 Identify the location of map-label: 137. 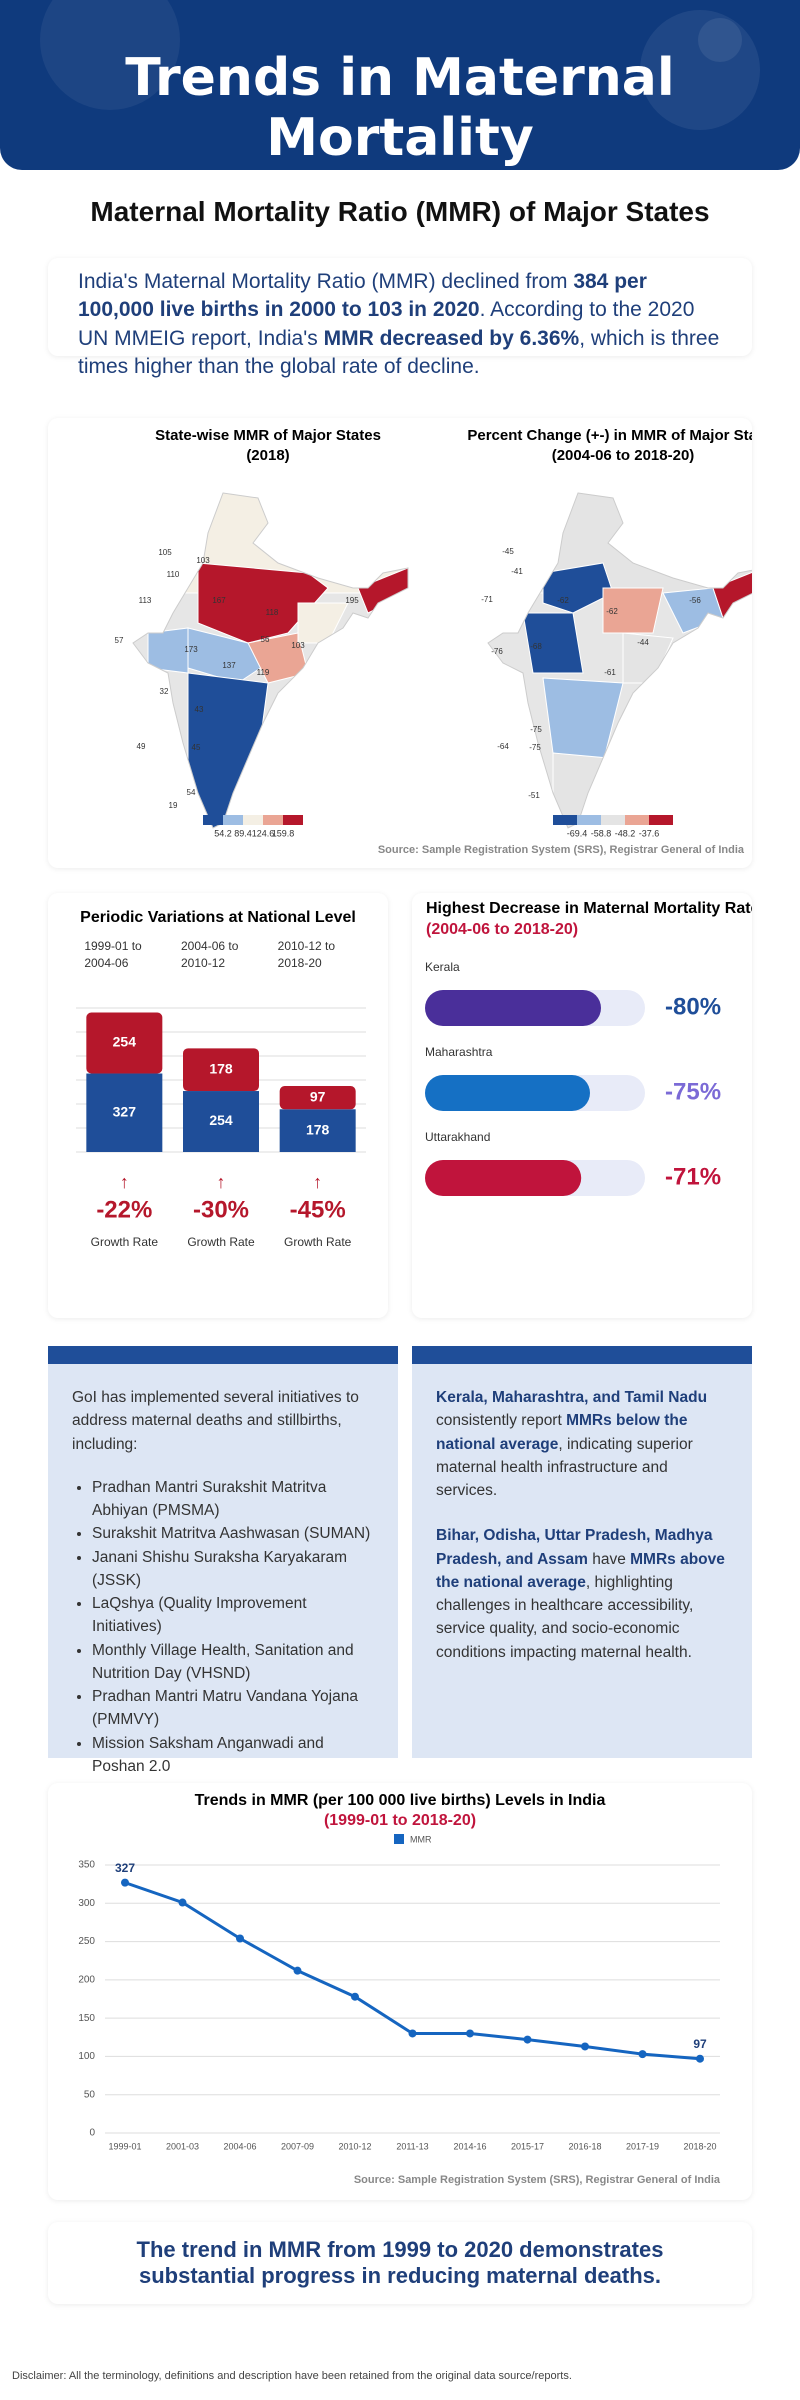
(229, 665).